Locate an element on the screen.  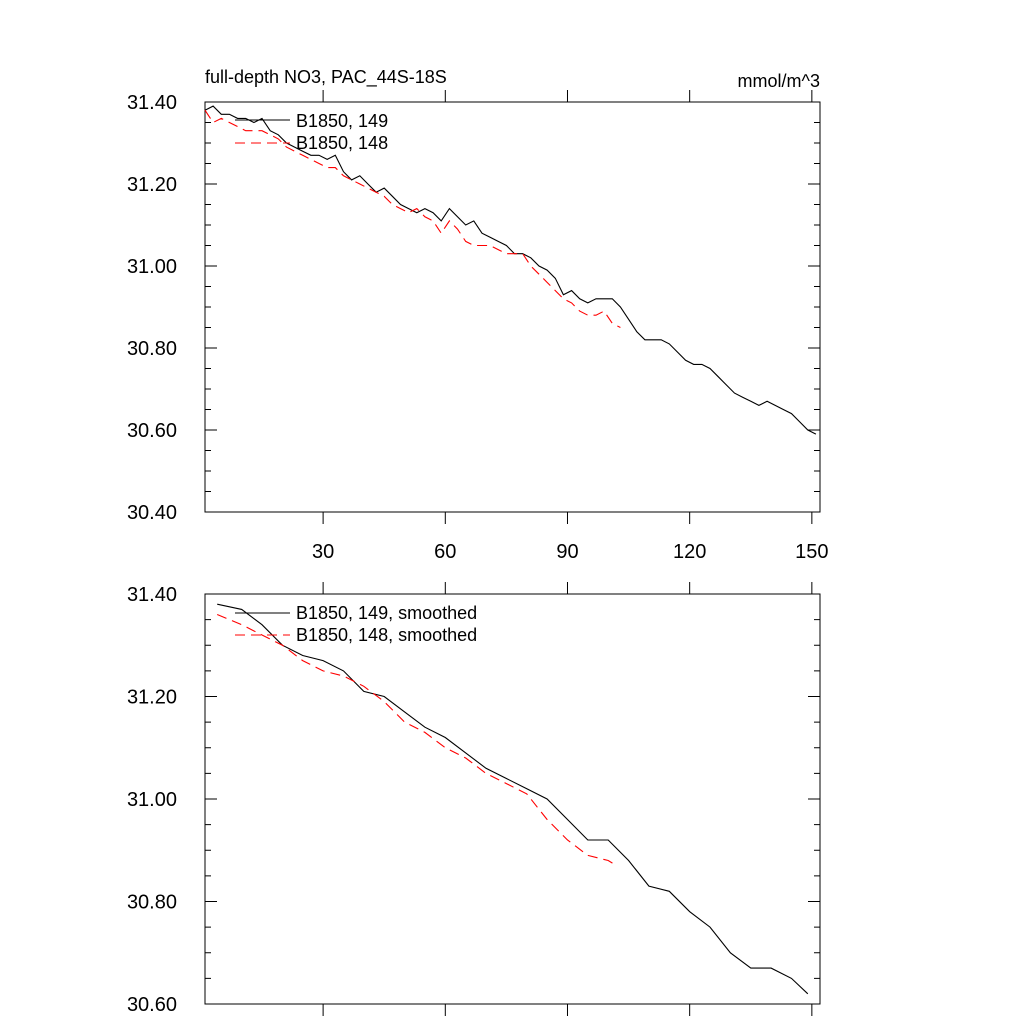
units-label: mmol/m^3 is located at coordinates (779, 81).